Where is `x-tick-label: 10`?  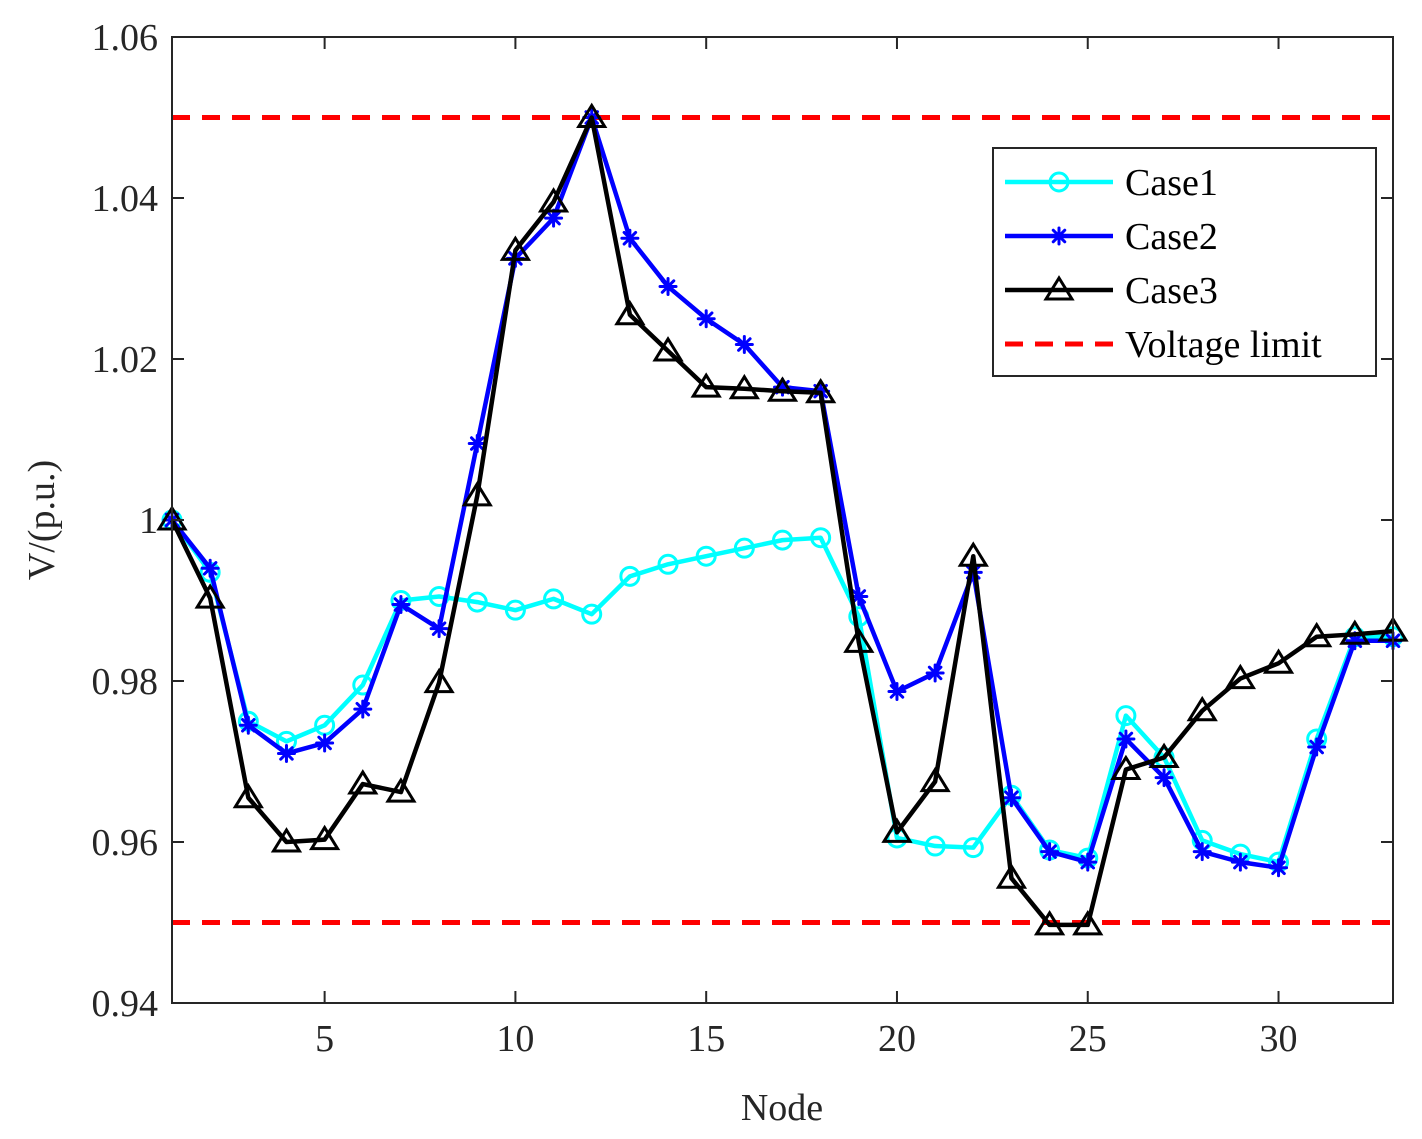
x-tick-label: 10 is located at coordinates (515, 1039).